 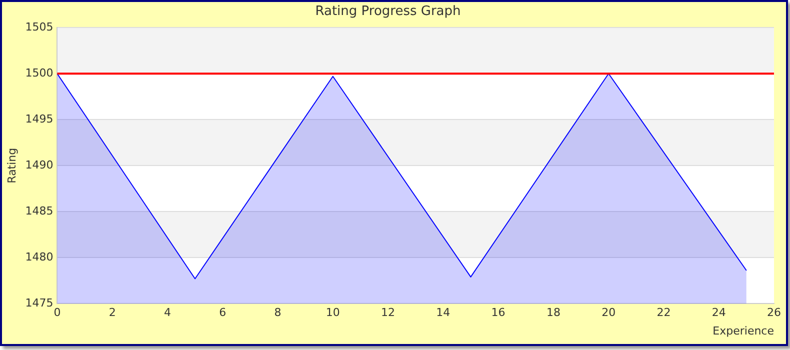 I want to click on y-tick-label: 1485, so click(x=39, y=211).